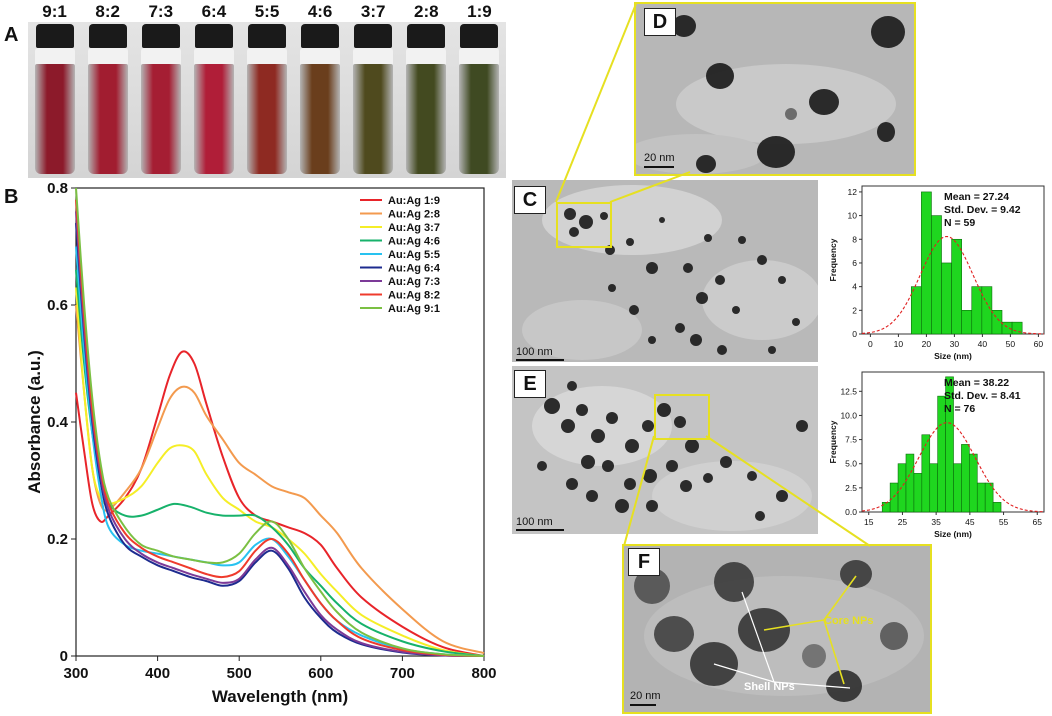 The image size is (1052, 716). I want to click on legend-entry: Au:Ag 1:9, so click(414, 201).